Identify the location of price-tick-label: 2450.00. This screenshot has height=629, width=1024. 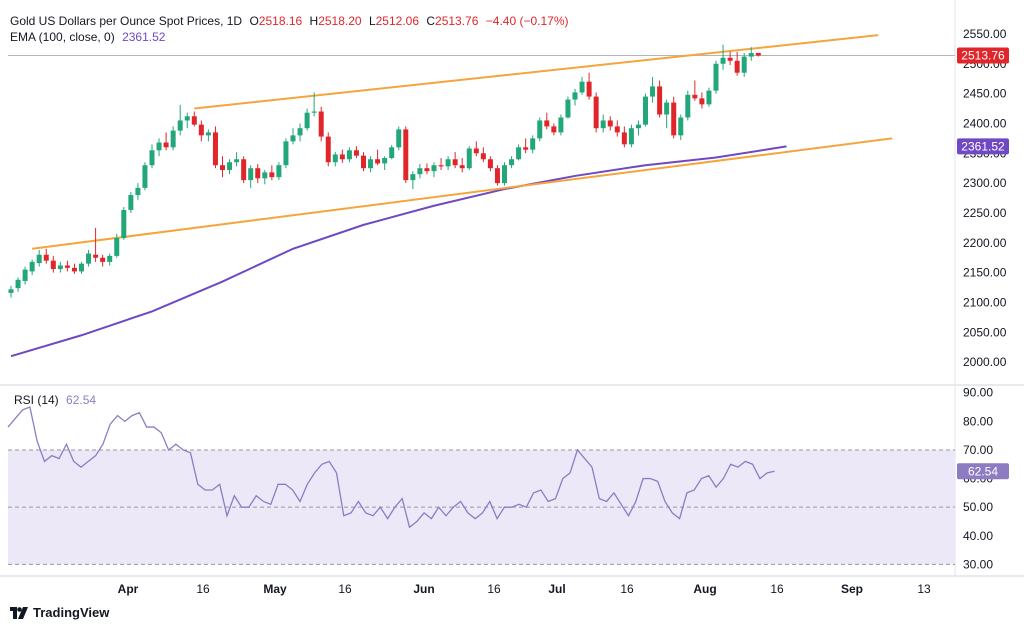
(985, 94).